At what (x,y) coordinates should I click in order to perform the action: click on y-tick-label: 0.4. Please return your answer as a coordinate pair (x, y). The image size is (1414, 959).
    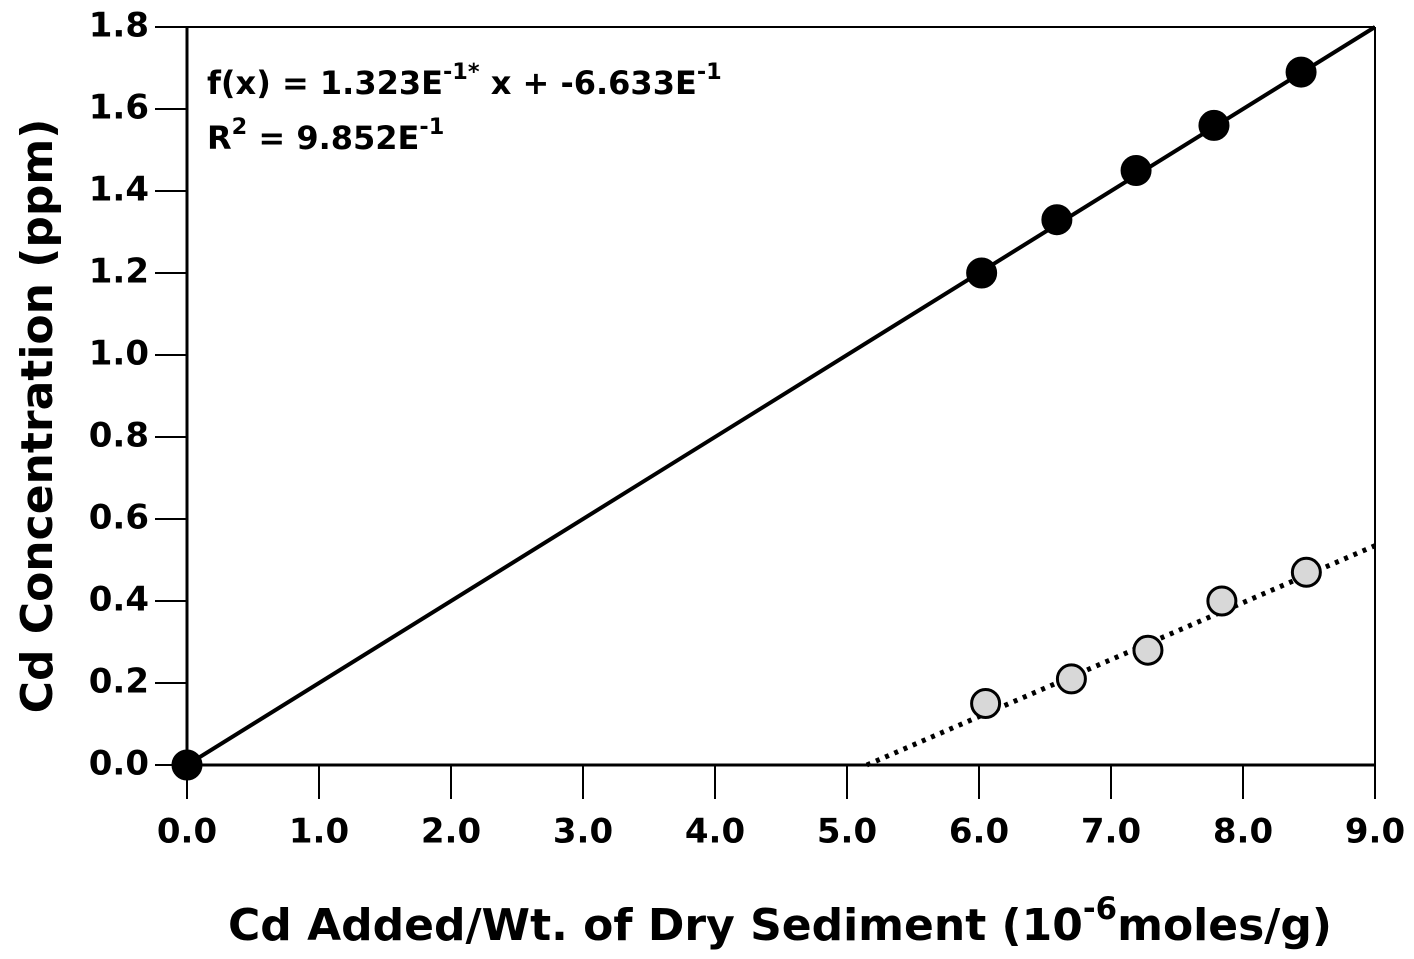
    Looking at the image, I should click on (119, 600).